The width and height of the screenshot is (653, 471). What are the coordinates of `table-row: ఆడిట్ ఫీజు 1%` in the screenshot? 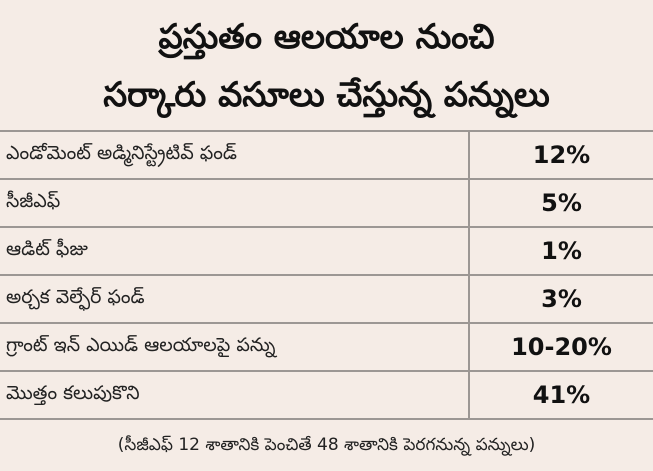 It's located at (326, 250).